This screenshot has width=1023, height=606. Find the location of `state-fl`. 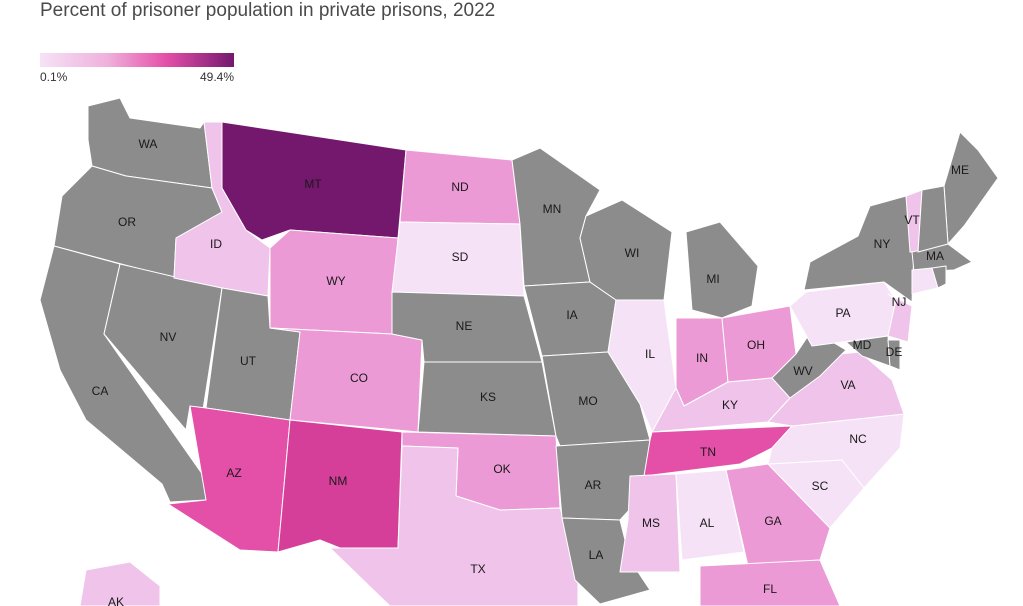

state-fl is located at coordinates (770, 582).